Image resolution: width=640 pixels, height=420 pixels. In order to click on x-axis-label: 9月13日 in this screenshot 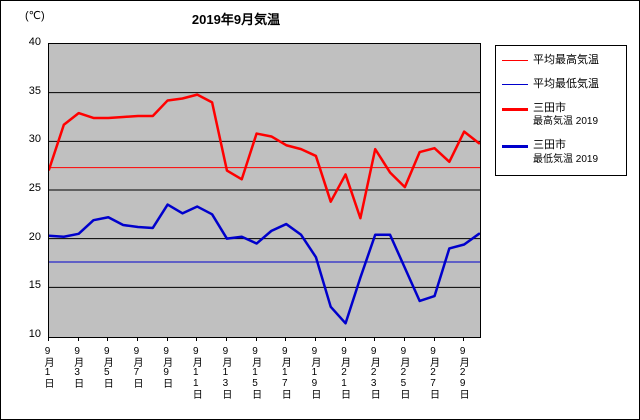, I will do `click(225, 372)`.